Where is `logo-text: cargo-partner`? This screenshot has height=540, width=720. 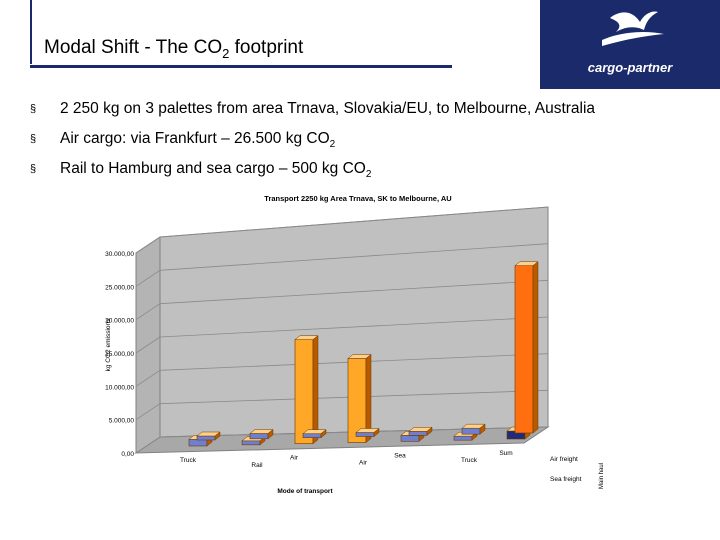
logo-text: cargo-partner is located at coordinates (630, 67).